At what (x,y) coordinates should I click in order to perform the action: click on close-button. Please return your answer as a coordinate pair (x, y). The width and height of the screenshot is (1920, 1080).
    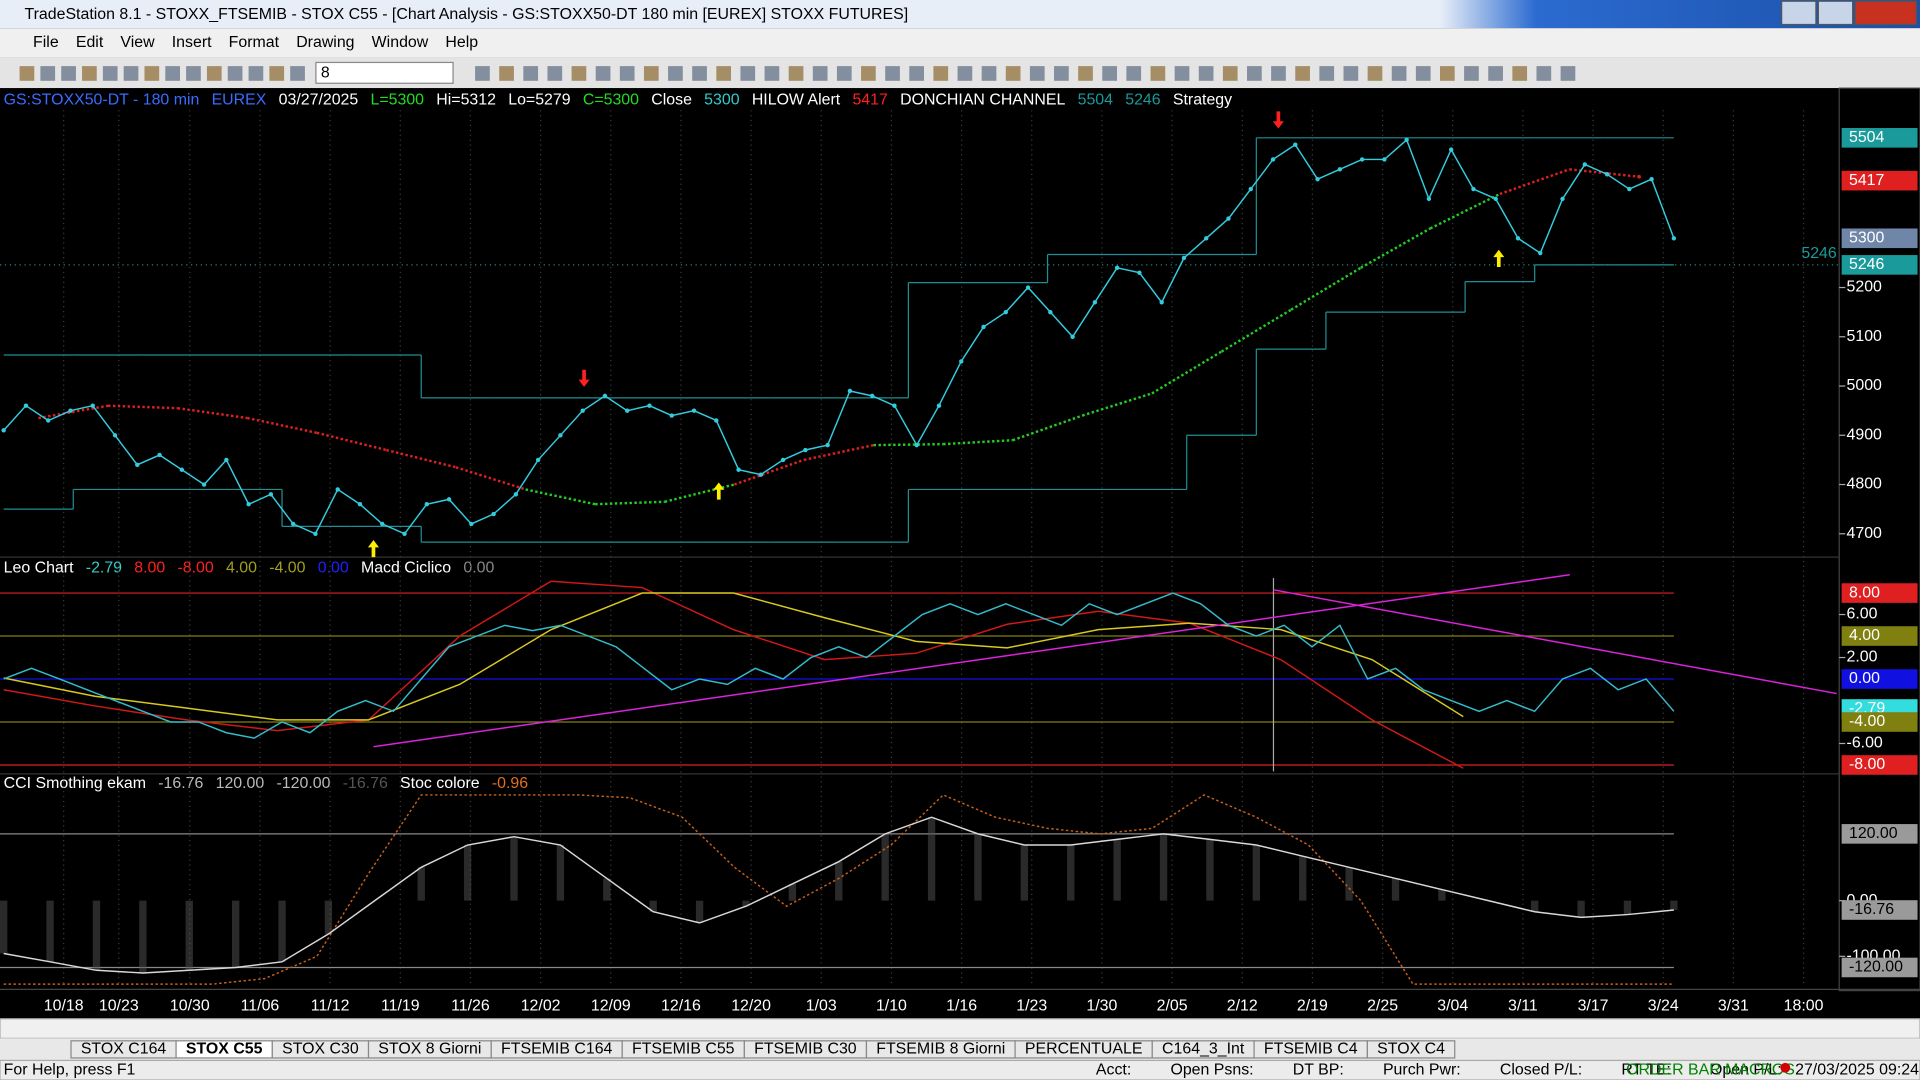
    Looking at the image, I should click on (1885, 13).